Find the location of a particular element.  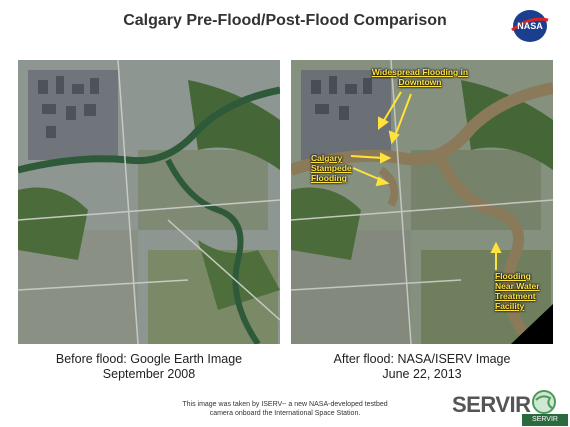

annotation-downtown: Widespread Flooding in Downtown is located at coordinates (420, 77).